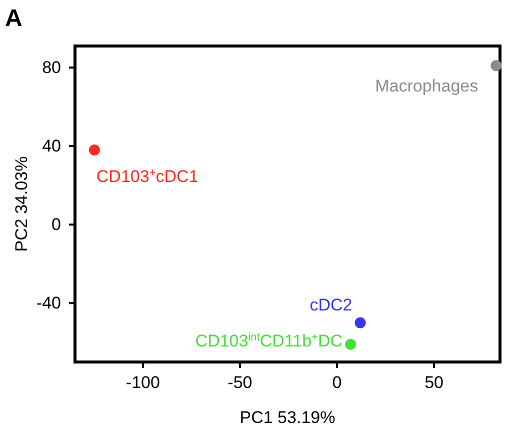 The height and width of the screenshot is (436, 511). What do you see at coordinates (288, 417) in the screenshot?
I see `x-axis-title: PC1 53.19%` at bounding box center [288, 417].